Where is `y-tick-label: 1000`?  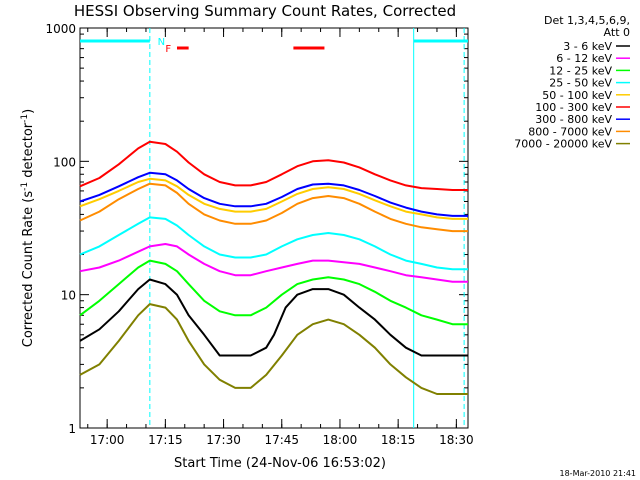
y-tick-label: 1000 is located at coordinates (60, 29).